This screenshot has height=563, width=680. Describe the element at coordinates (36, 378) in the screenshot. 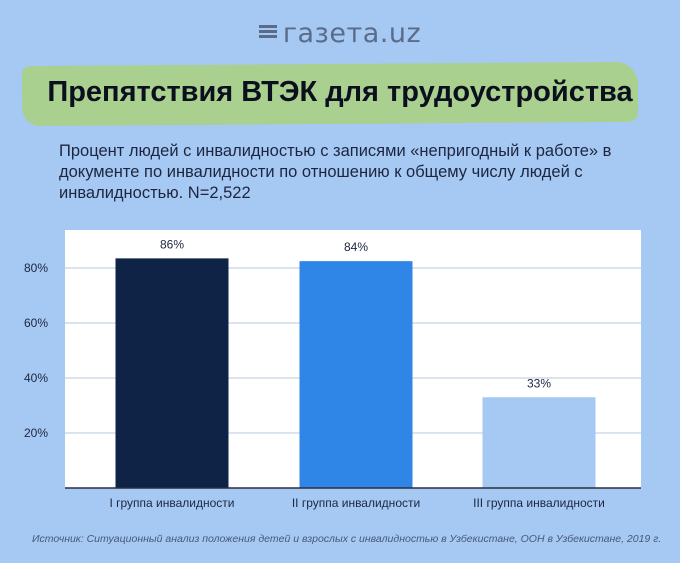

I see `y-tick-label: 40%` at that location.